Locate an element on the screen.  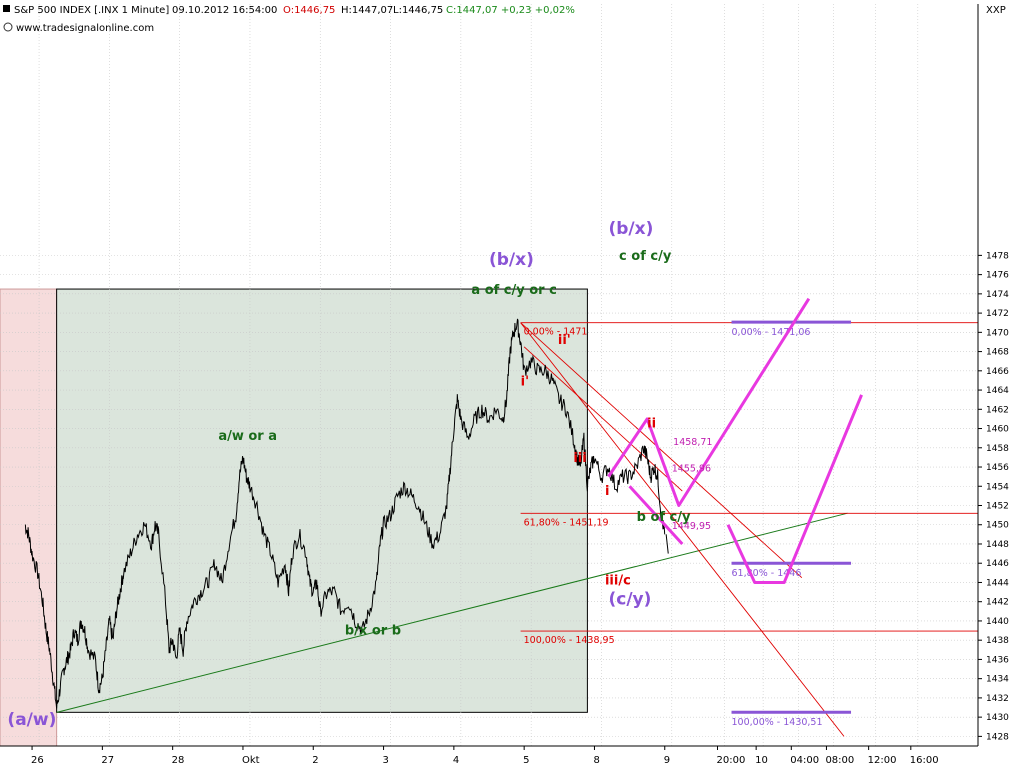
x-tick-label: 9 is located at coordinates (667, 760).